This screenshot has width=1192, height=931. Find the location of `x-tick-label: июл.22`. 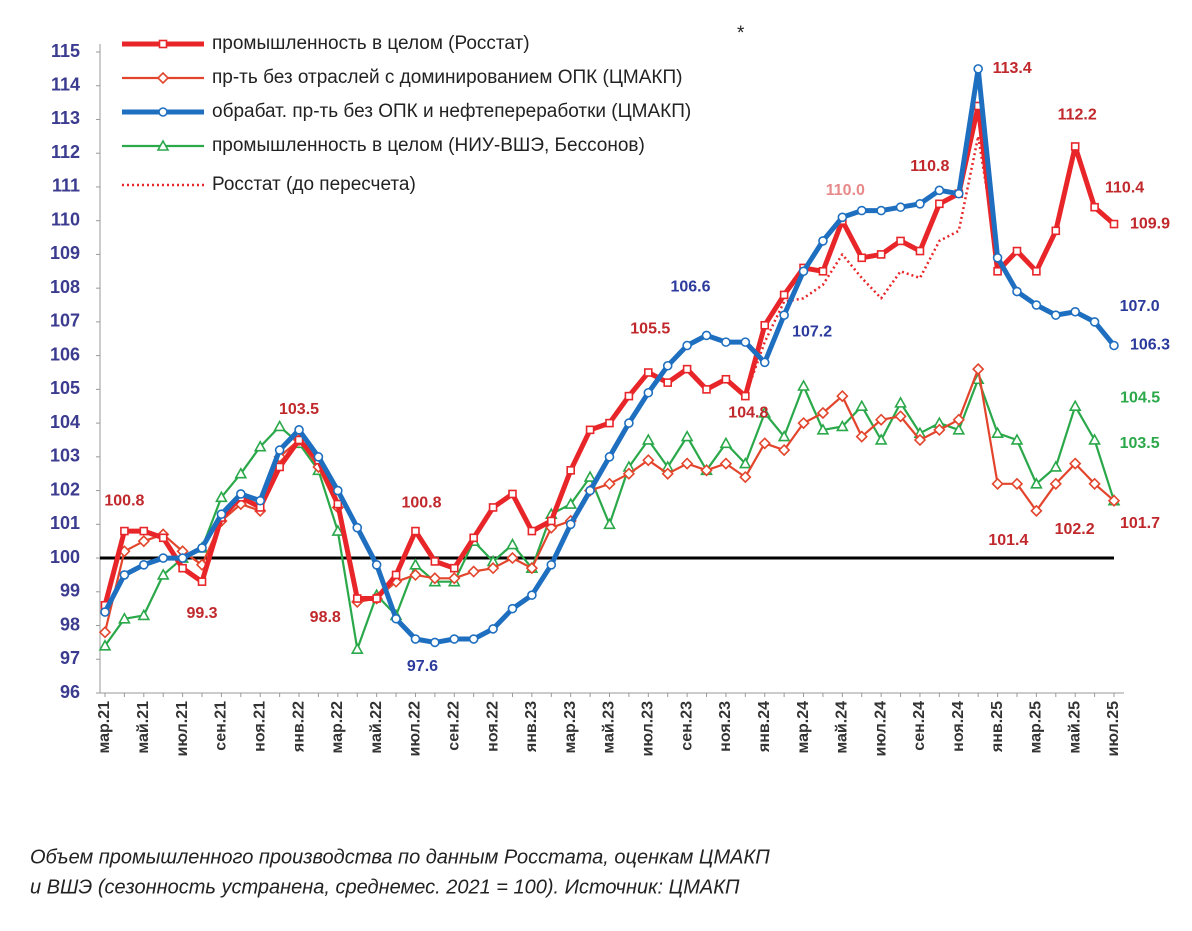

x-tick-label: июл.22 is located at coordinates (415, 729).